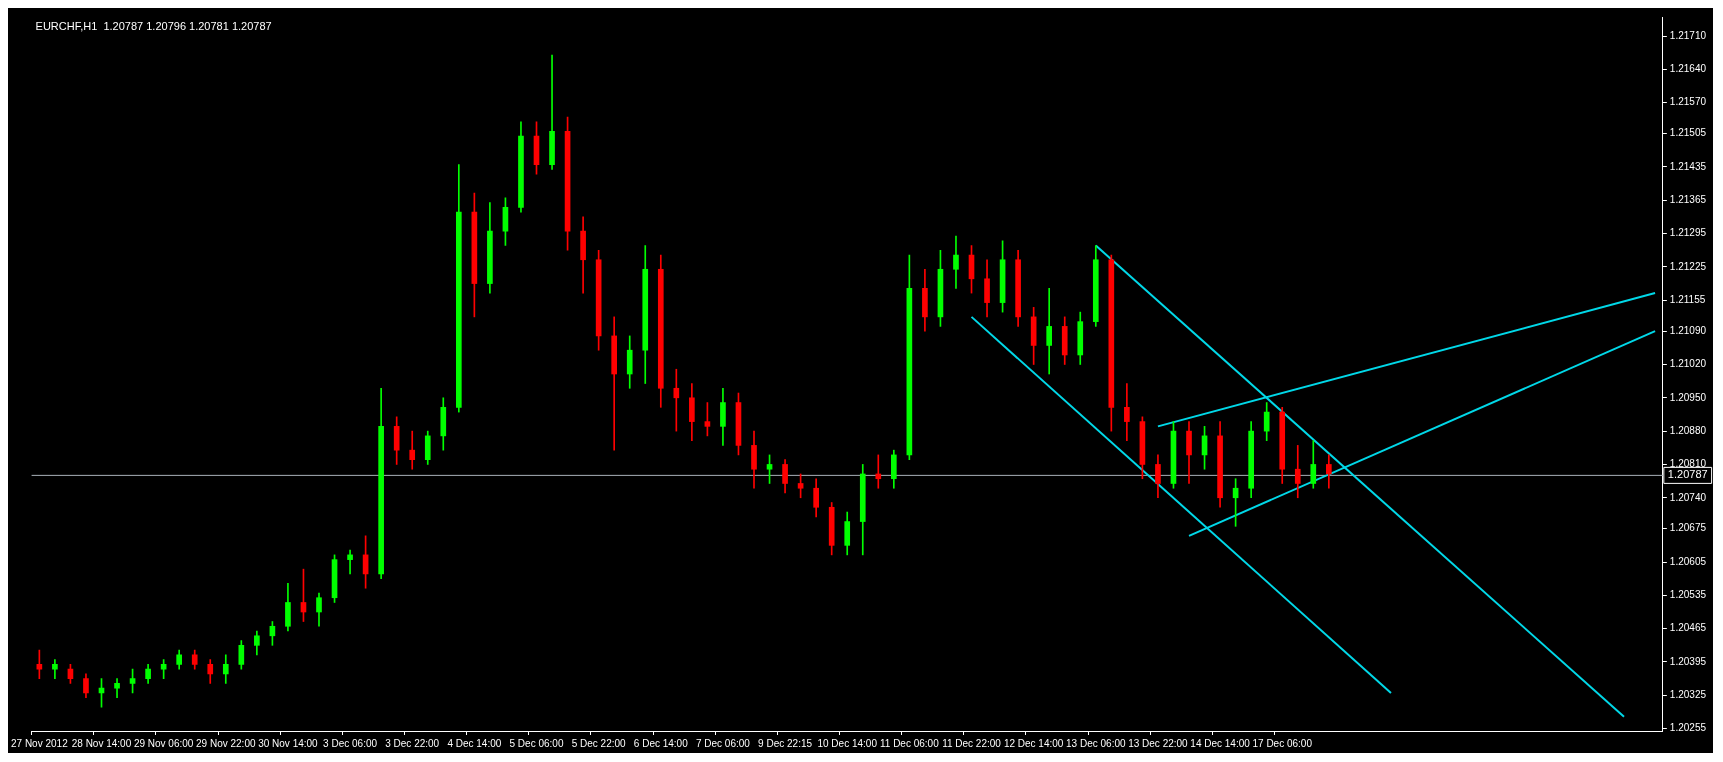  Describe the element at coordinates (40, 743) in the screenshot. I see `x-tick-label: 27 Nov 2012` at that location.